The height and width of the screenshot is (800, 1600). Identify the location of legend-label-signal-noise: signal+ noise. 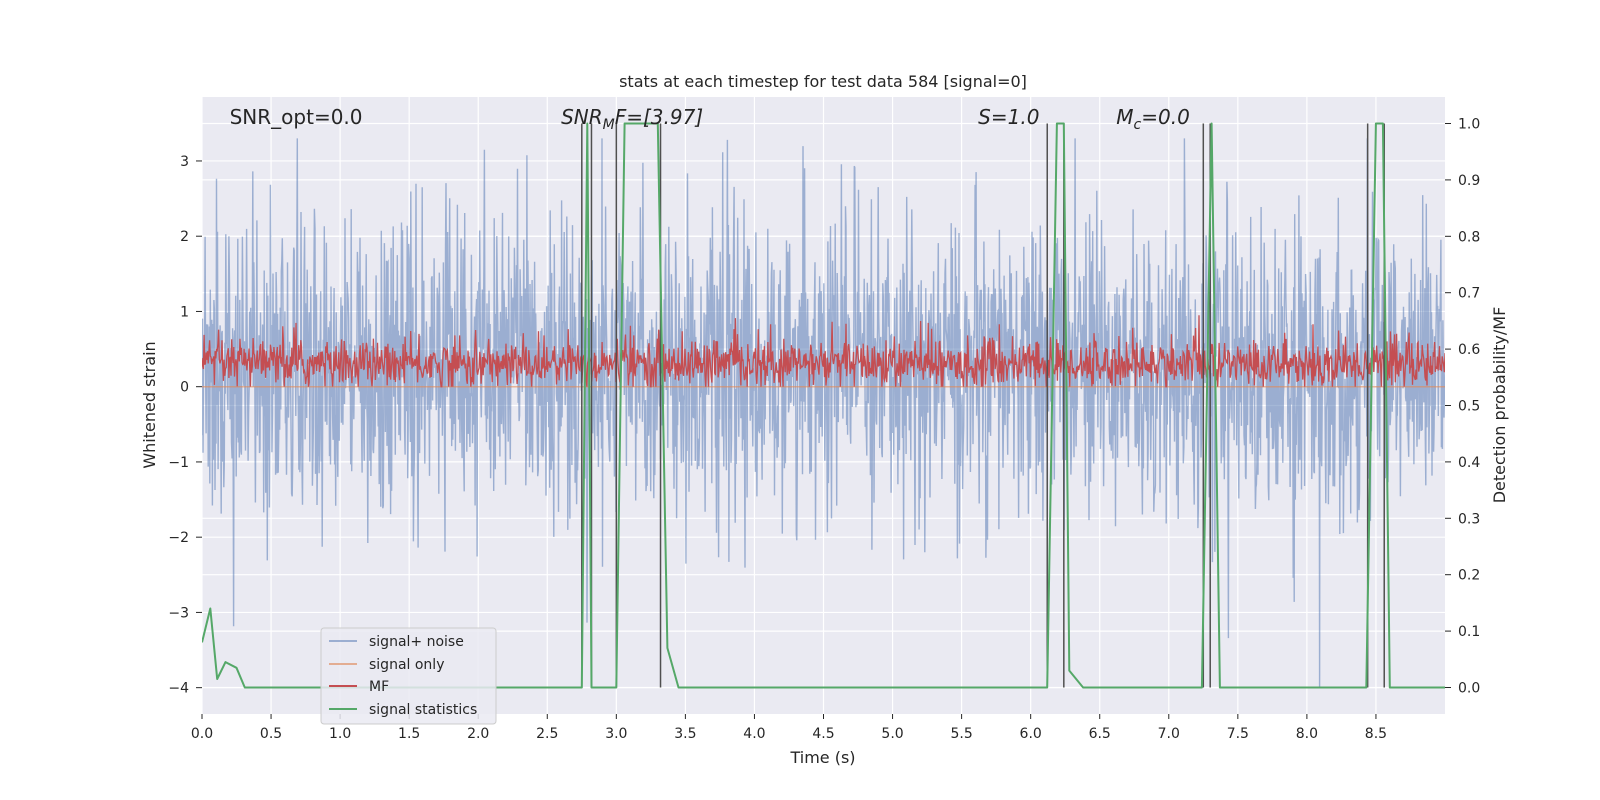
(416, 642).